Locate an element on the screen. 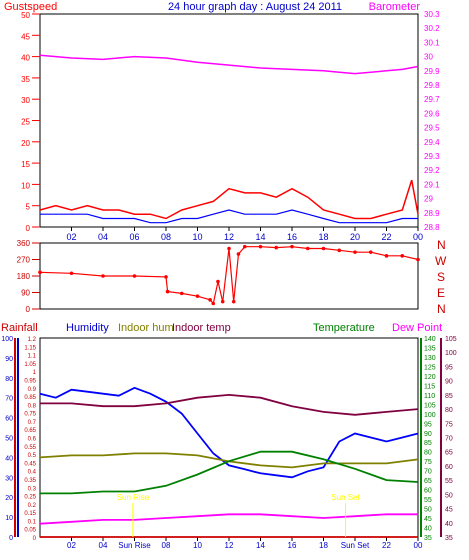  dewpoint-tick-label: 100 is located at coordinates (451, 353).